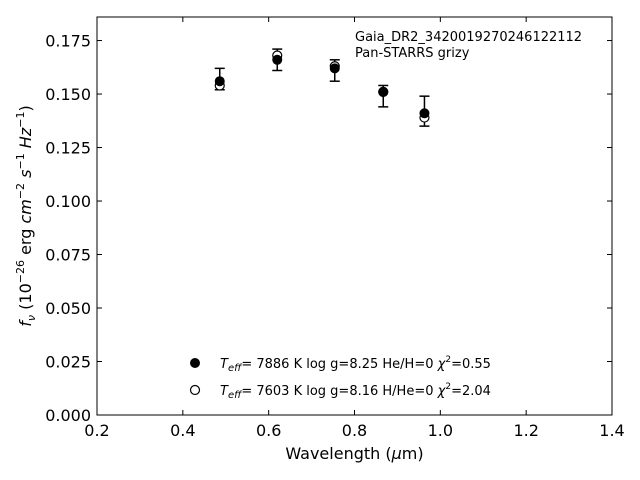 This screenshot has height=480, width=640. Describe the element at coordinates (26, 215) in the screenshot. I see `y-axis-title: fν (10−26 erg cm−2 s−1 Hz−1)` at that location.